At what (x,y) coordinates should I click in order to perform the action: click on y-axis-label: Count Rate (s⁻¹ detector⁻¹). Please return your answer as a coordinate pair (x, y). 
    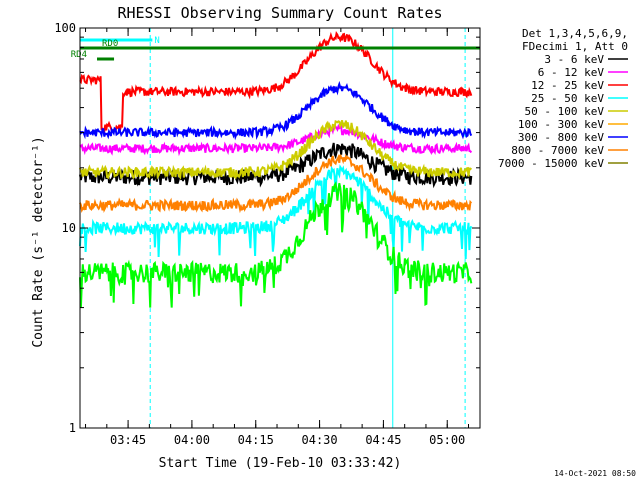
    Looking at the image, I should click on (38, 241).